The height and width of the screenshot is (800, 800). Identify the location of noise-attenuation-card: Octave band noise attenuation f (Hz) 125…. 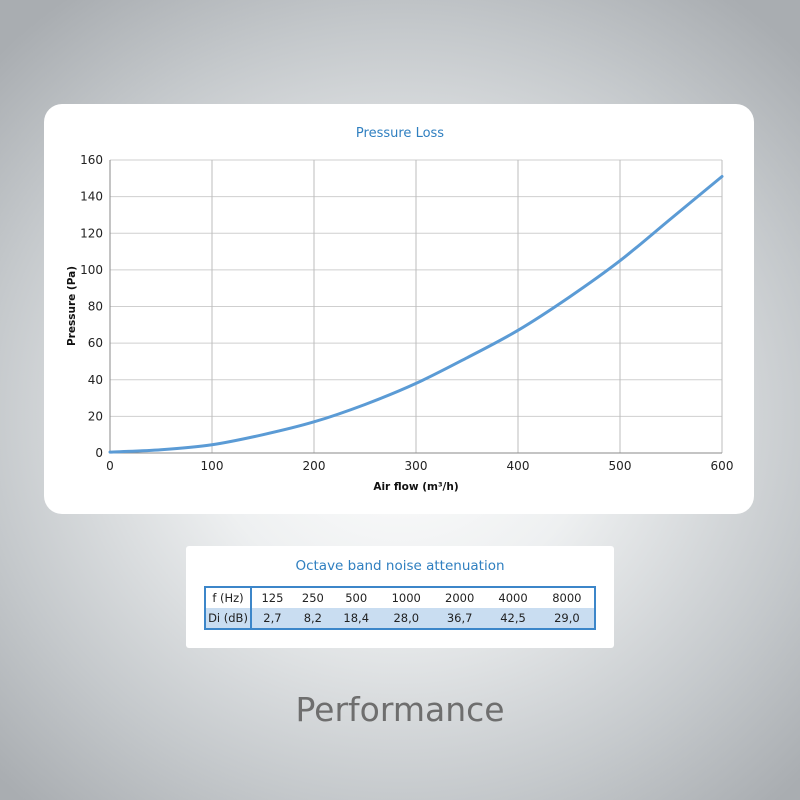
(400, 597).